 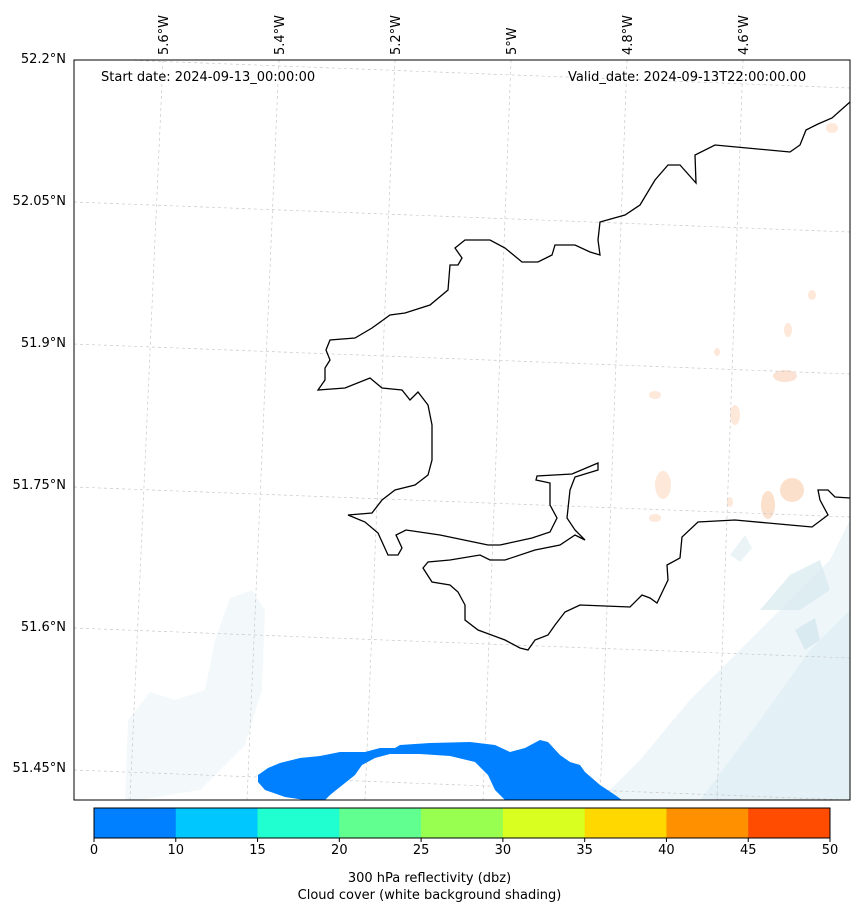 What do you see at coordinates (176, 850) in the screenshot?
I see `colorbar-tick-label: 10` at bounding box center [176, 850].